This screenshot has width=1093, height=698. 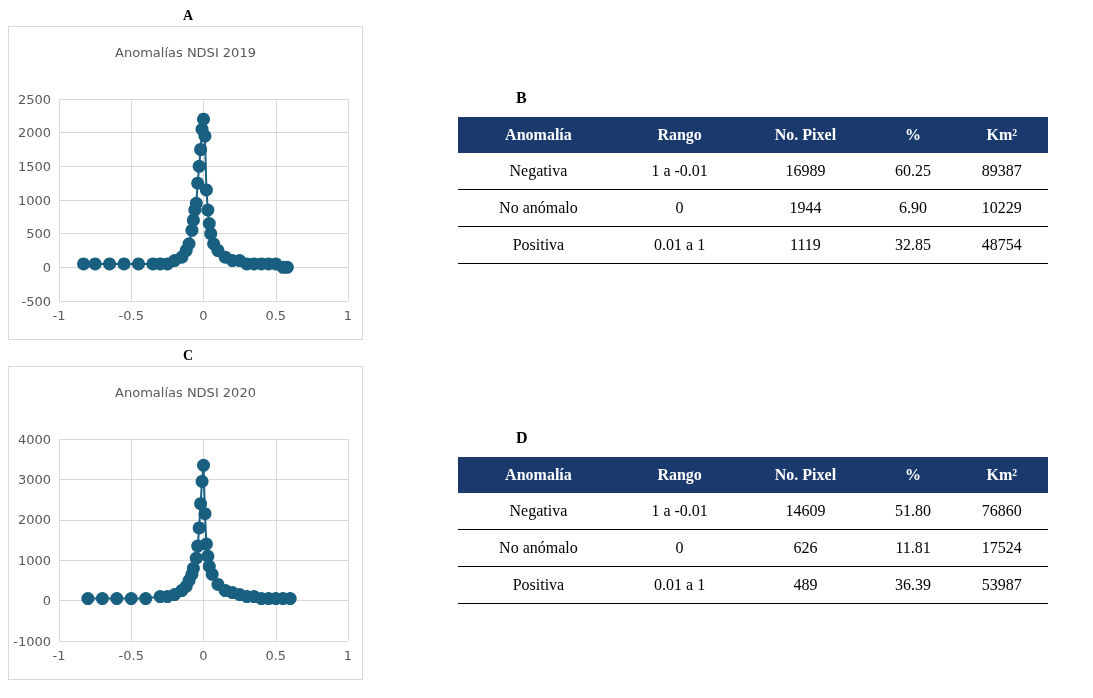 What do you see at coordinates (913, 170) in the screenshot?
I see `text: 60.25` at bounding box center [913, 170].